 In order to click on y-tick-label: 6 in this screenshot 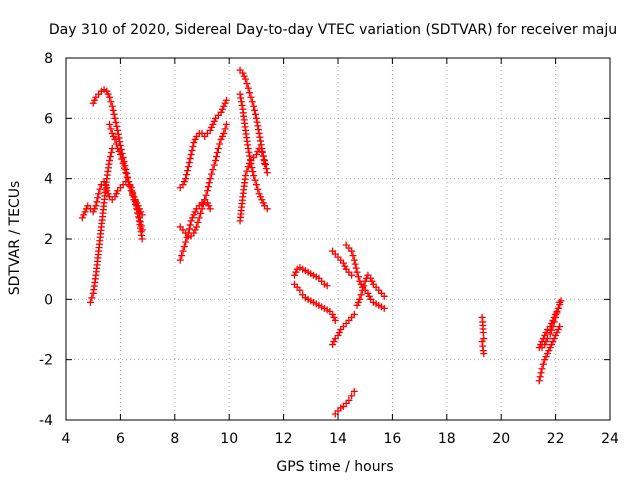, I will do `click(48, 119)`.